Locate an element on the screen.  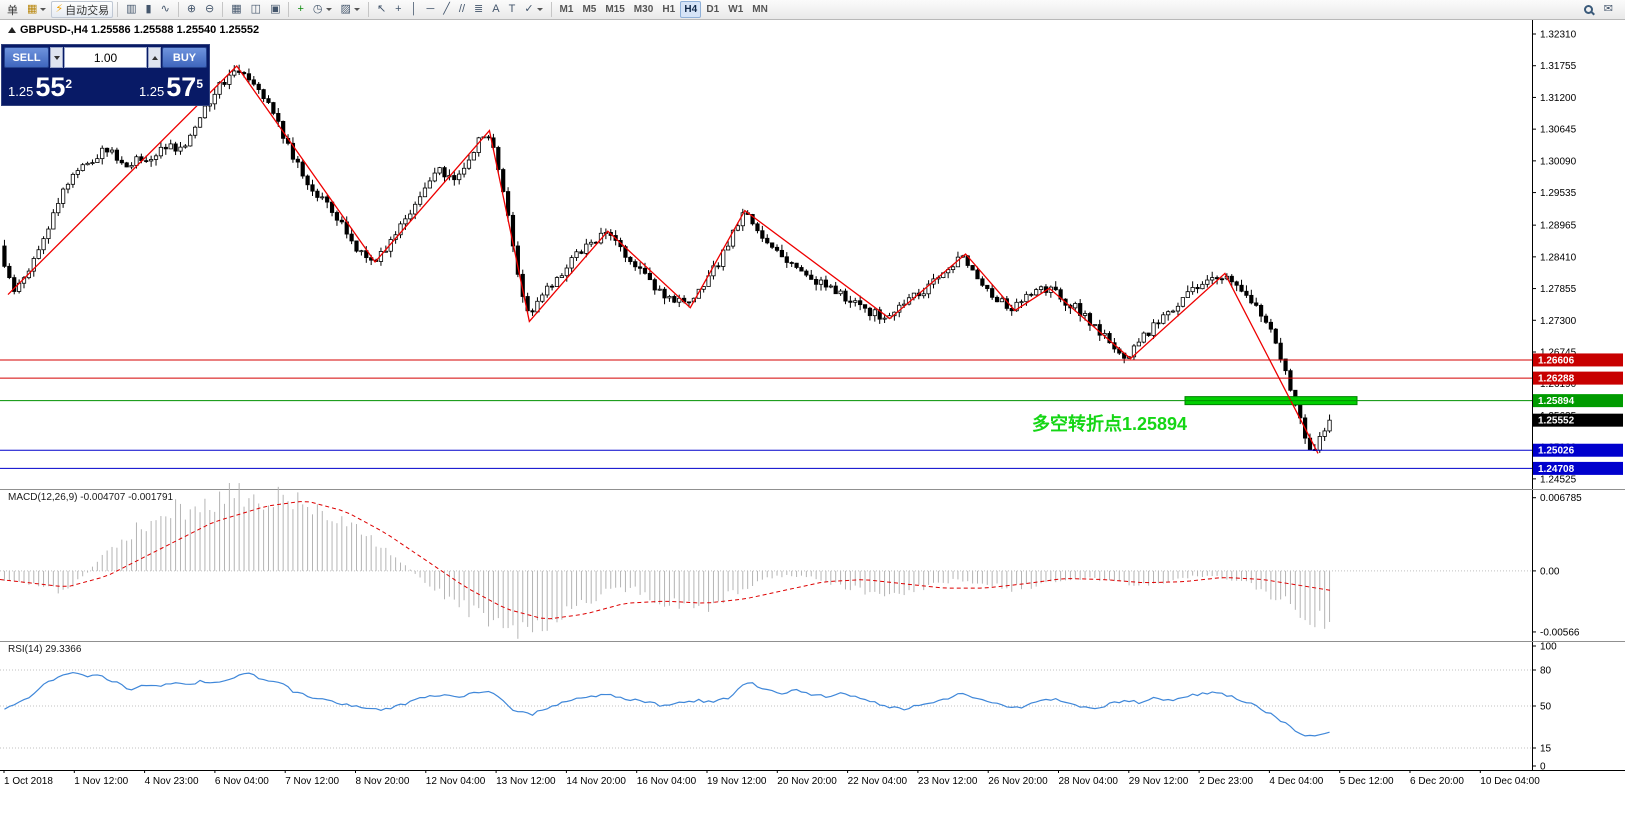
mailbox-icon: ✉ is located at coordinates (1608, 9).